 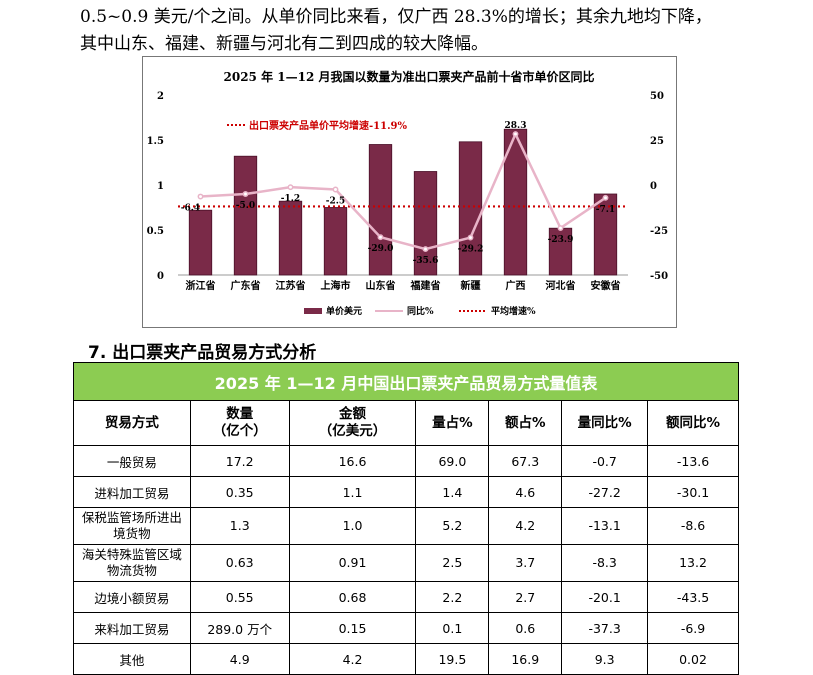 I want to click on table-row: 海关特殊监管区域物流货物 0.63 0.91 2.5 3.7 -8.3 13.2, so click(x=406, y=563).